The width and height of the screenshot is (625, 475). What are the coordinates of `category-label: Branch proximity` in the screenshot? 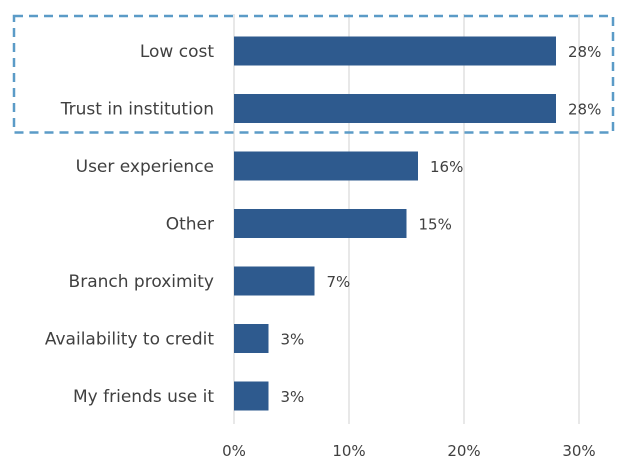 It's located at (141, 282).